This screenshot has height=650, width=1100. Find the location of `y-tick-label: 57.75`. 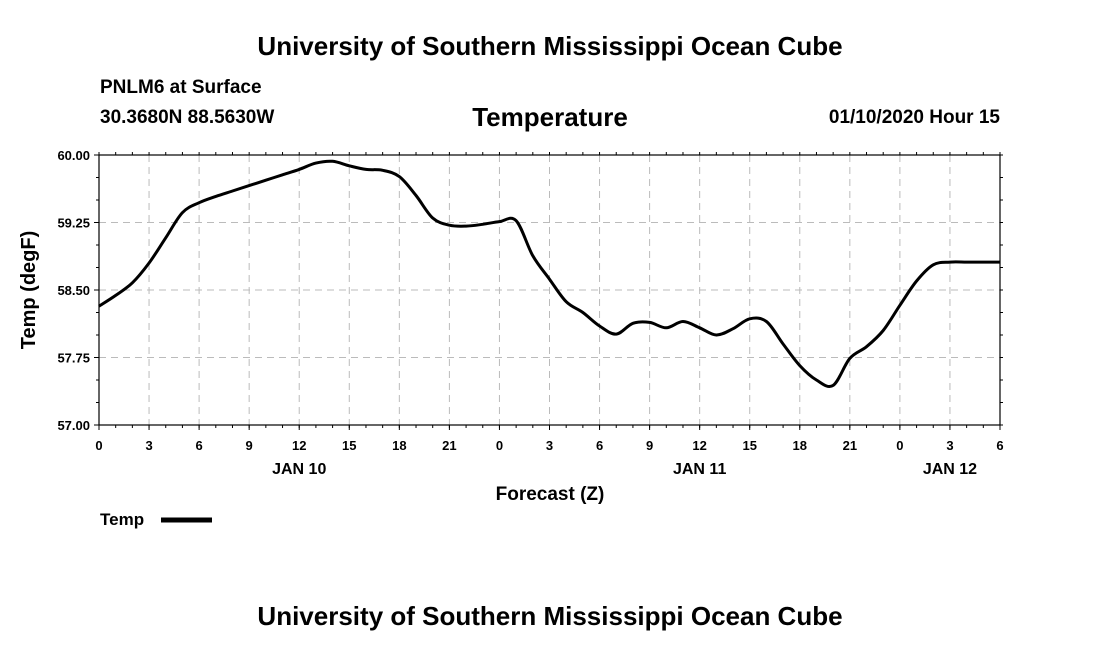

y-tick-label: 57.75 is located at coordinates (73, 358).